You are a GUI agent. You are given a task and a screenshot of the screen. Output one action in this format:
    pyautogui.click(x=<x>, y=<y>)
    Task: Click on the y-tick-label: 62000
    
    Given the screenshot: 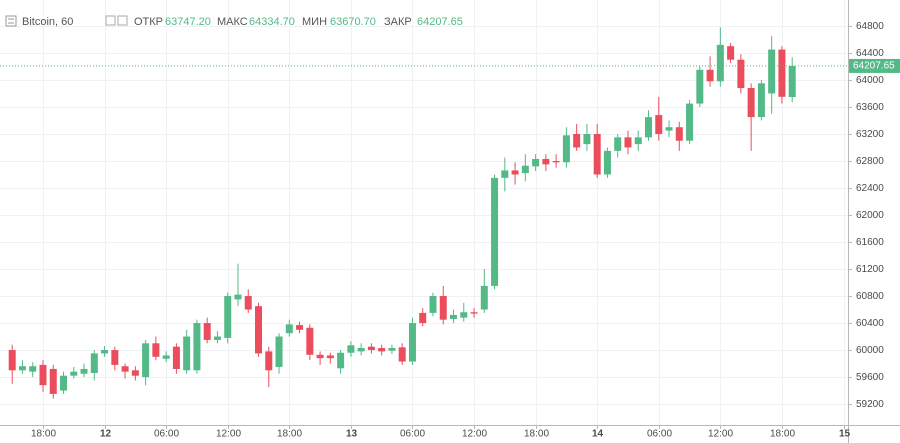 What is the action you would take?
    pyautogui.click(x=870, y=215)
    